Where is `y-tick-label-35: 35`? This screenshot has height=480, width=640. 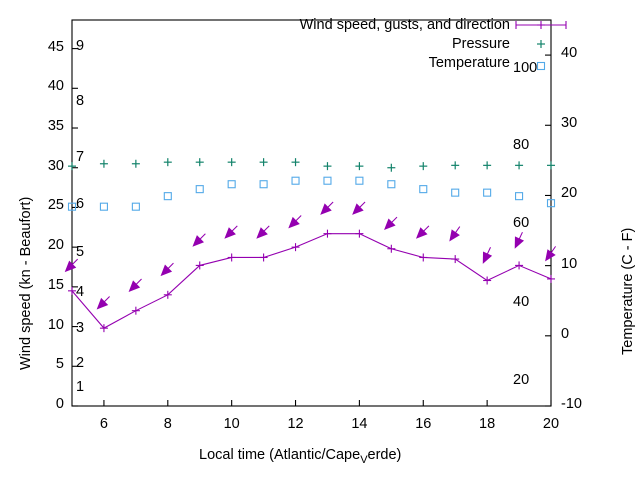
y-tick-label-35: 35 is located at coordinates (55, 126).